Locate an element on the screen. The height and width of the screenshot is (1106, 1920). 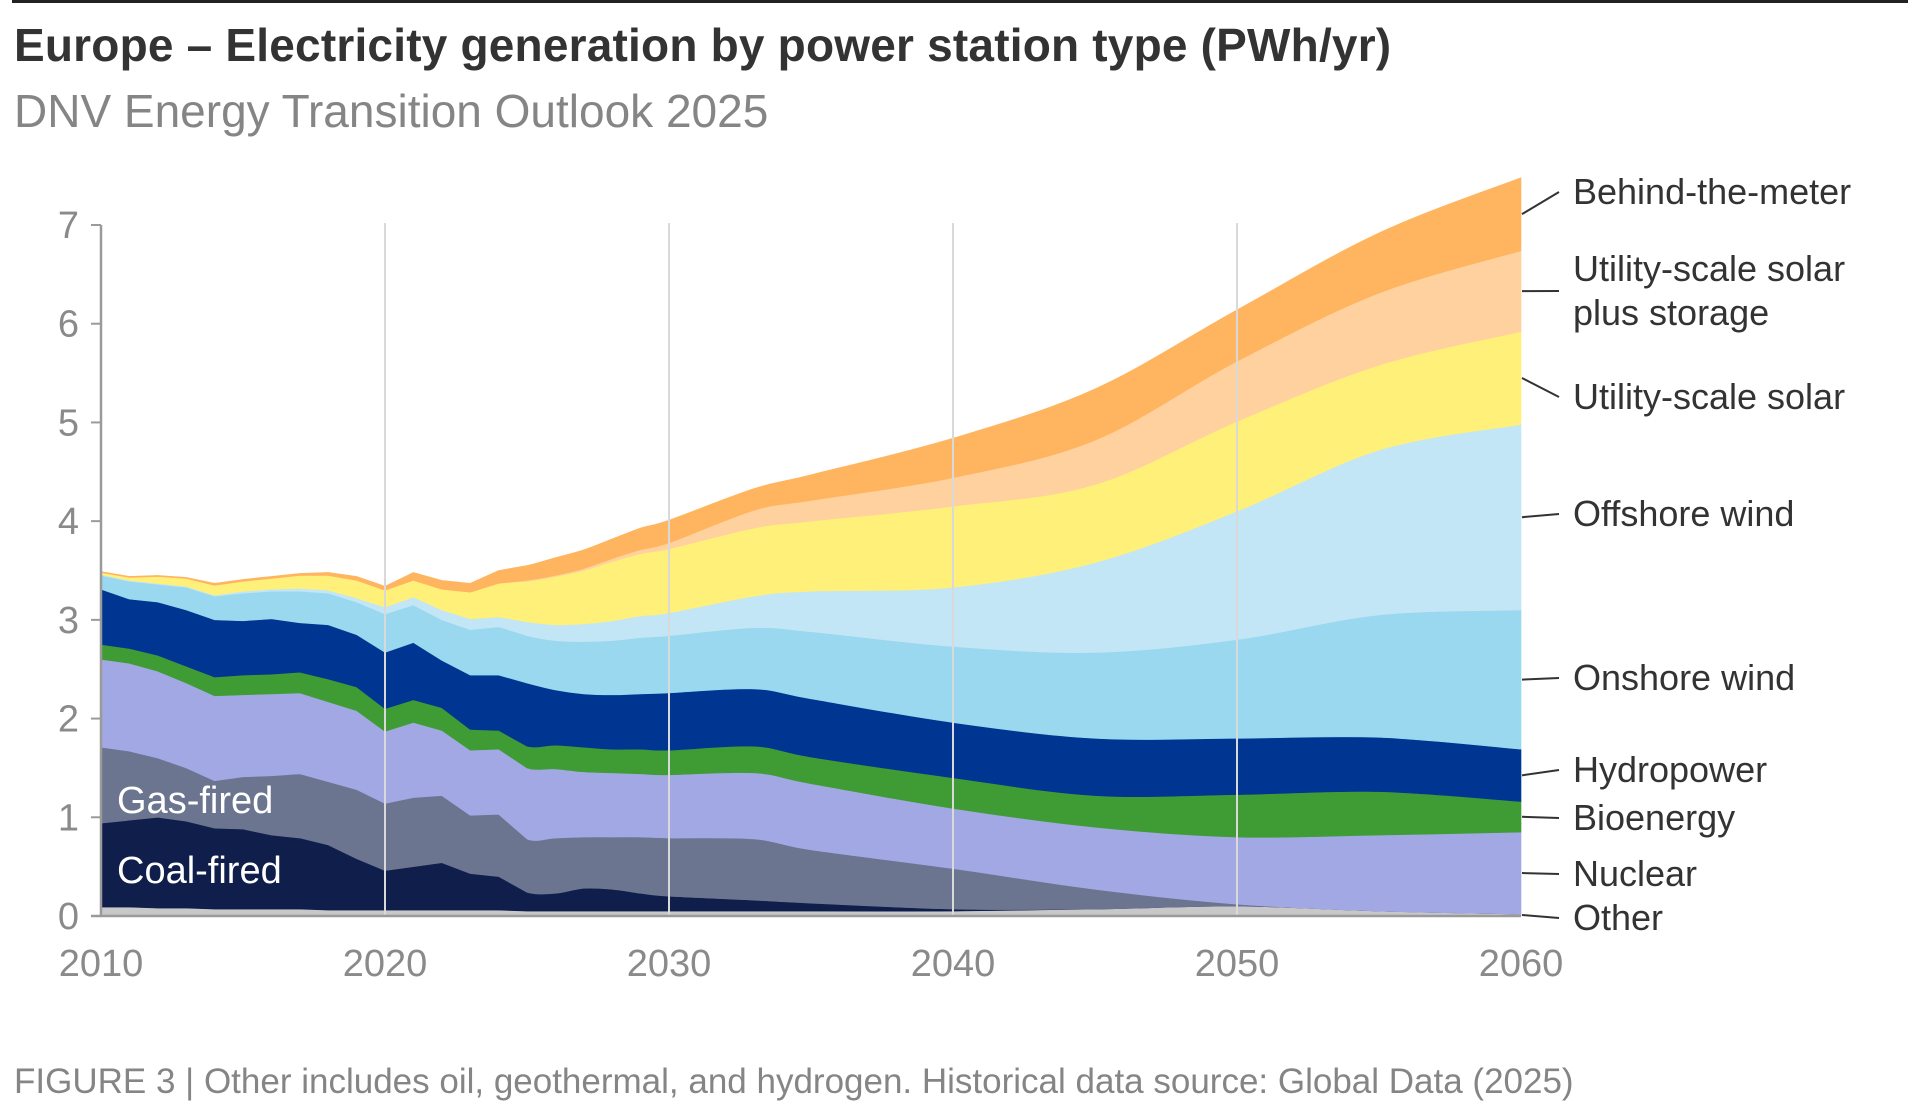
x-tick-label: 2020 is located at coordinates (385, 964).